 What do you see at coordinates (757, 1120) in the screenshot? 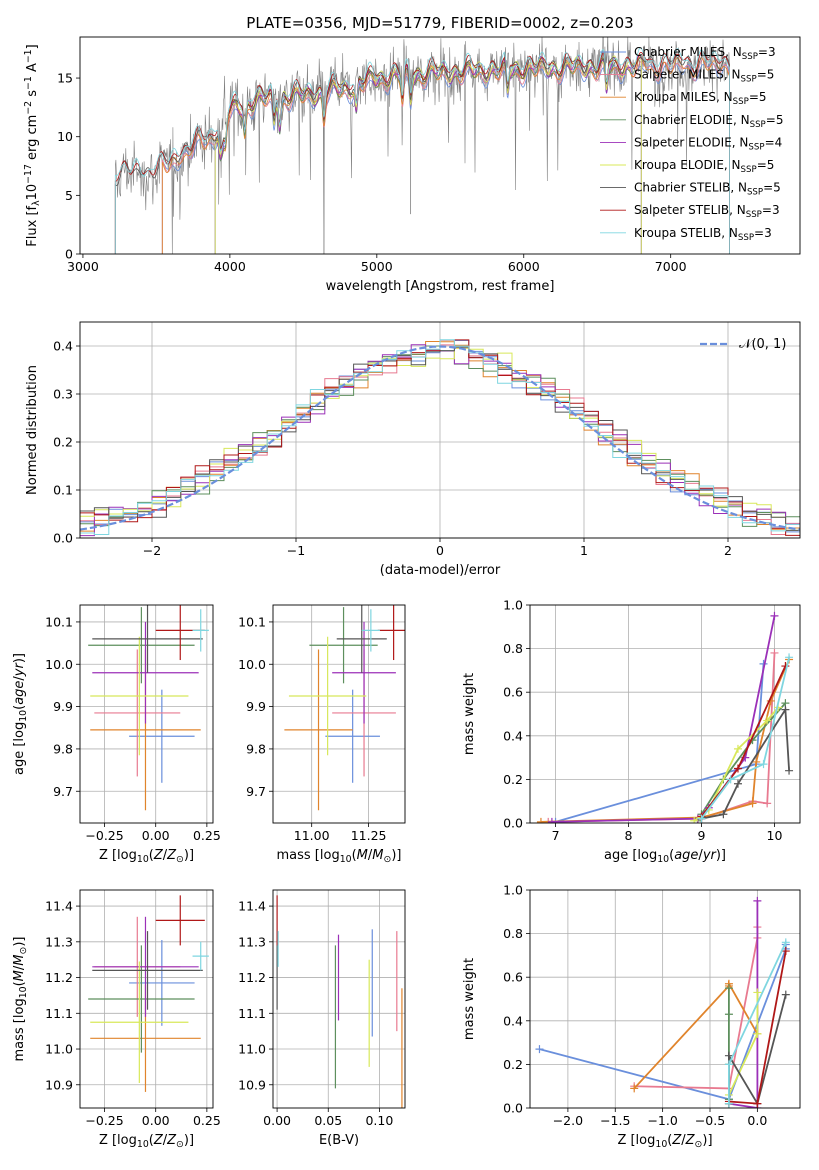
I see `x-tick-label: 0.0` at bounding box center [757, 1120].